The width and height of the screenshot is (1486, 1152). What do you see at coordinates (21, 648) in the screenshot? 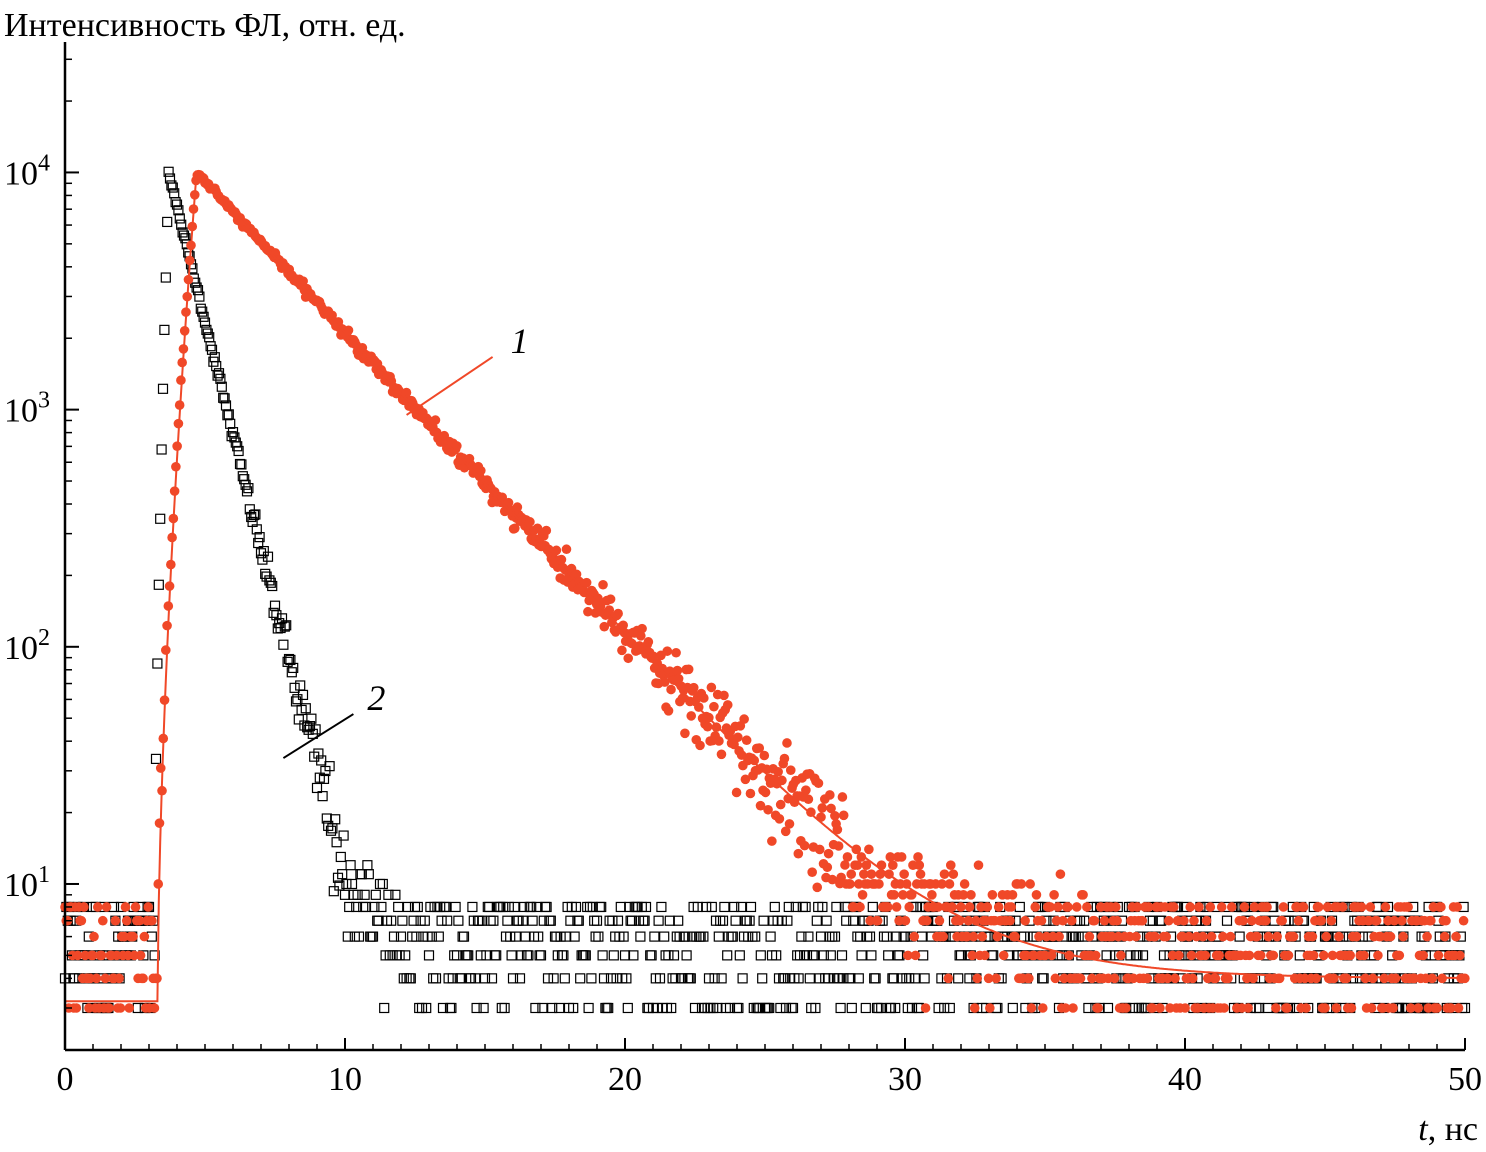
I see `y-tick-base: 10` at bounding box center [21, 648].